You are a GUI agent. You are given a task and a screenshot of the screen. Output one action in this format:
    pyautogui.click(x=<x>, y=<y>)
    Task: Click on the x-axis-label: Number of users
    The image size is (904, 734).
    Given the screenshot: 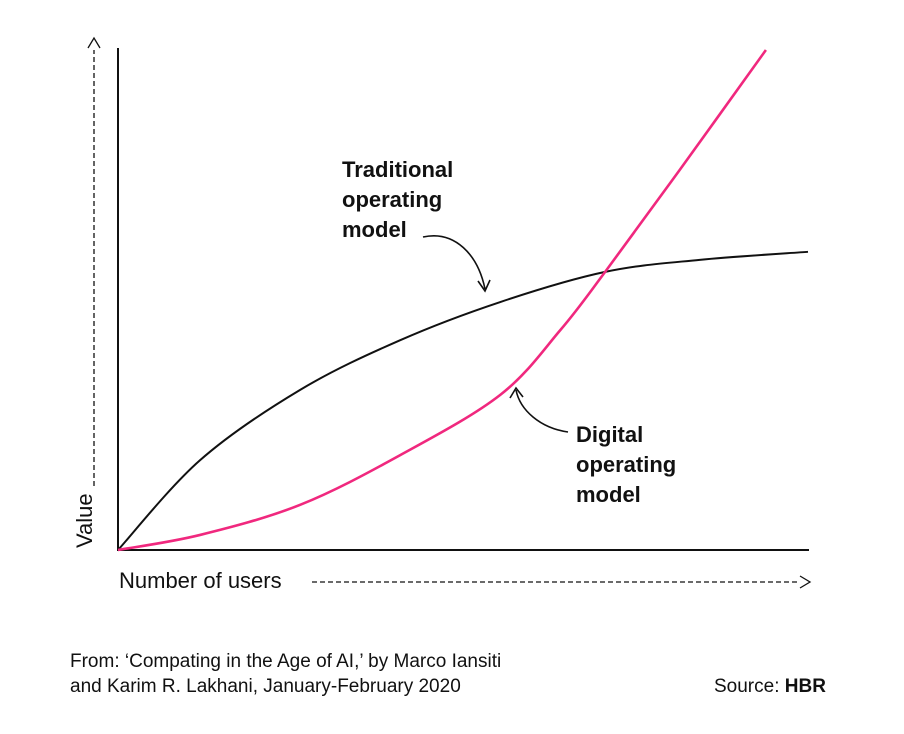 What is the action you would take?
    pyautogui.click(x=200, y=580)
    